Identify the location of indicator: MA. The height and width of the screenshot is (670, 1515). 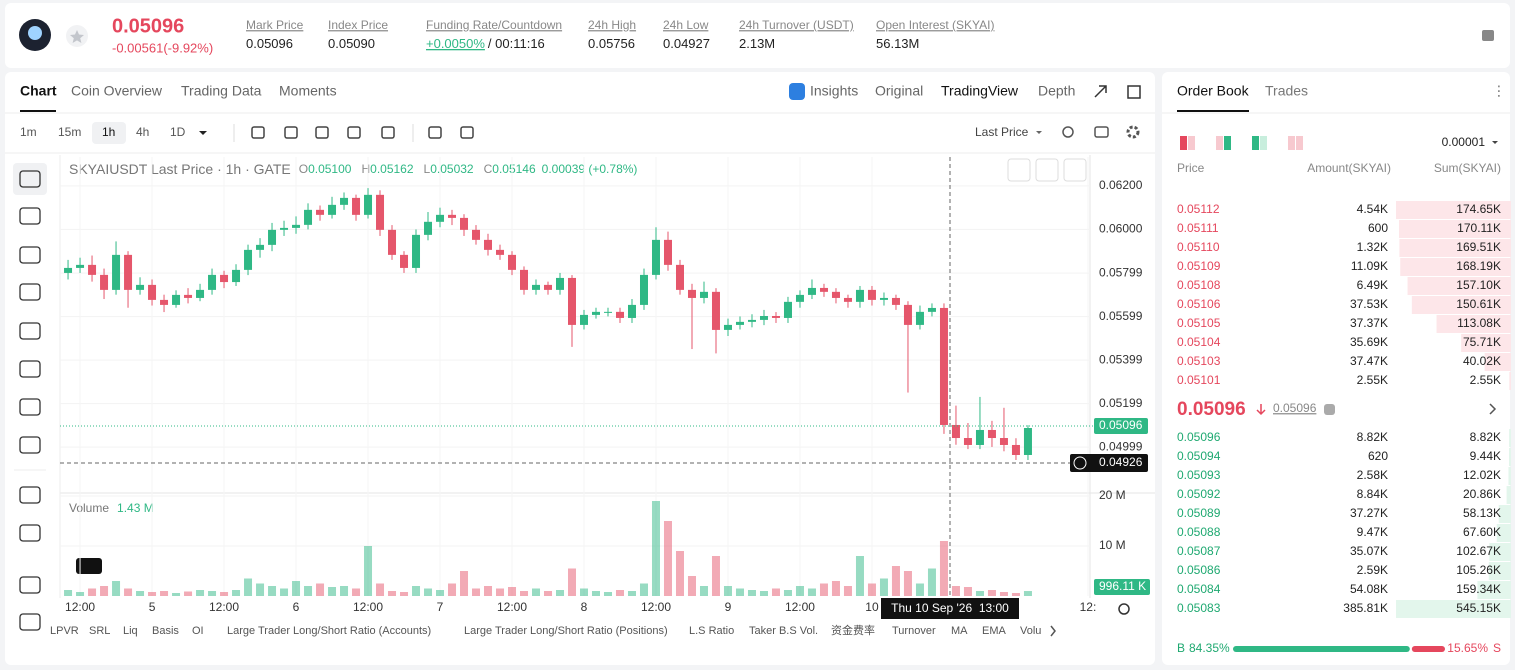
(959, 631).